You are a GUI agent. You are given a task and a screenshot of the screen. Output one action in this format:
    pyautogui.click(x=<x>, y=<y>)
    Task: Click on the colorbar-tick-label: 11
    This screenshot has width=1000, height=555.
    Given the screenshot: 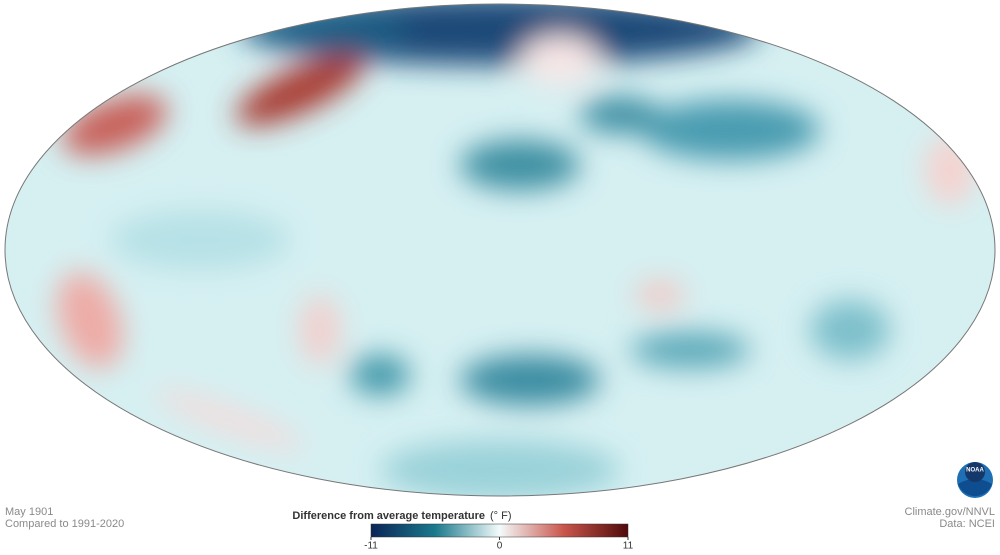 What is the action you would take?
    pyautogui.click(x=628, y=546)
    